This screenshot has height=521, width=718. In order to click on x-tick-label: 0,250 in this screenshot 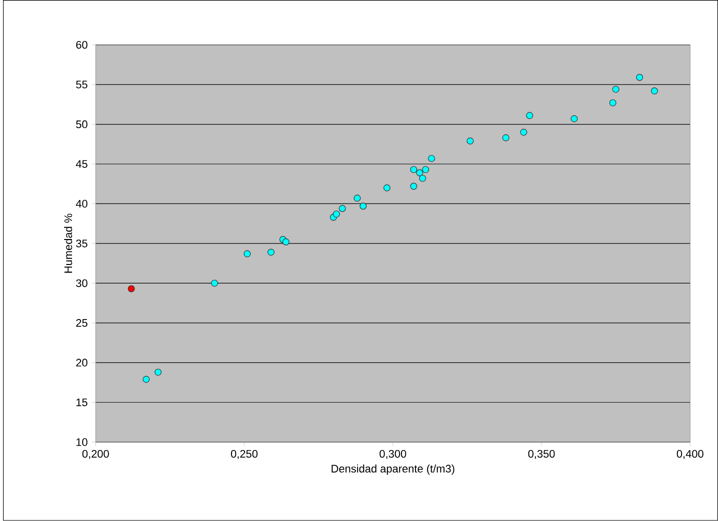, I will do `click(244, 455)`.